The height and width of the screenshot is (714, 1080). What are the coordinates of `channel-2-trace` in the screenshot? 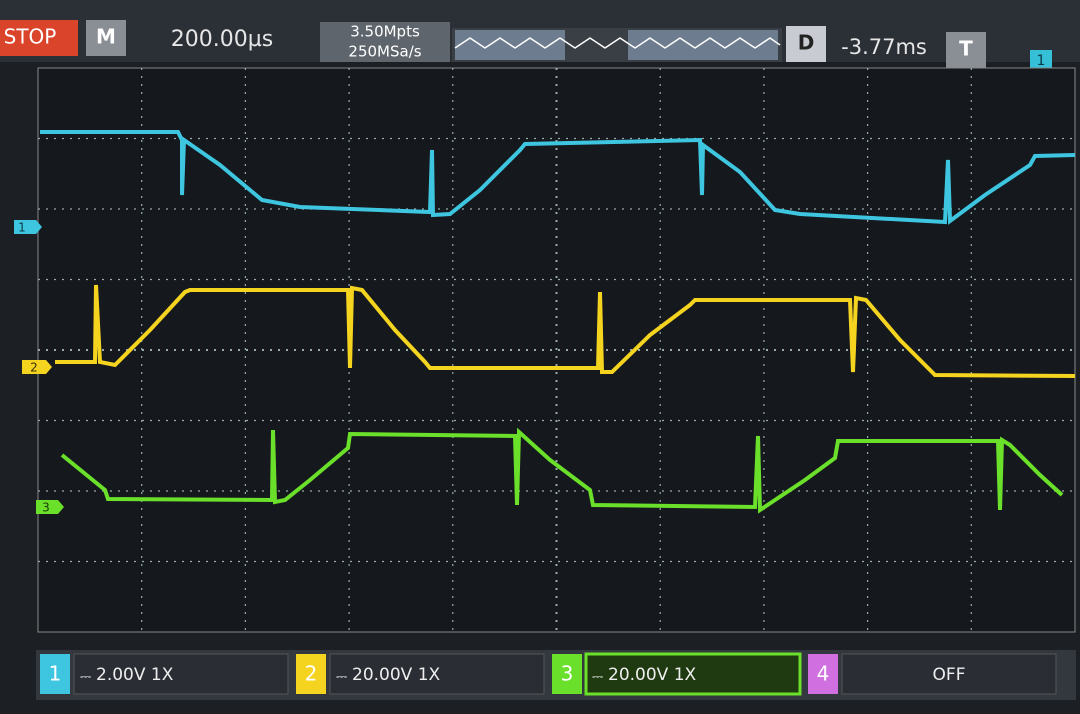 It's located at (565, 331).